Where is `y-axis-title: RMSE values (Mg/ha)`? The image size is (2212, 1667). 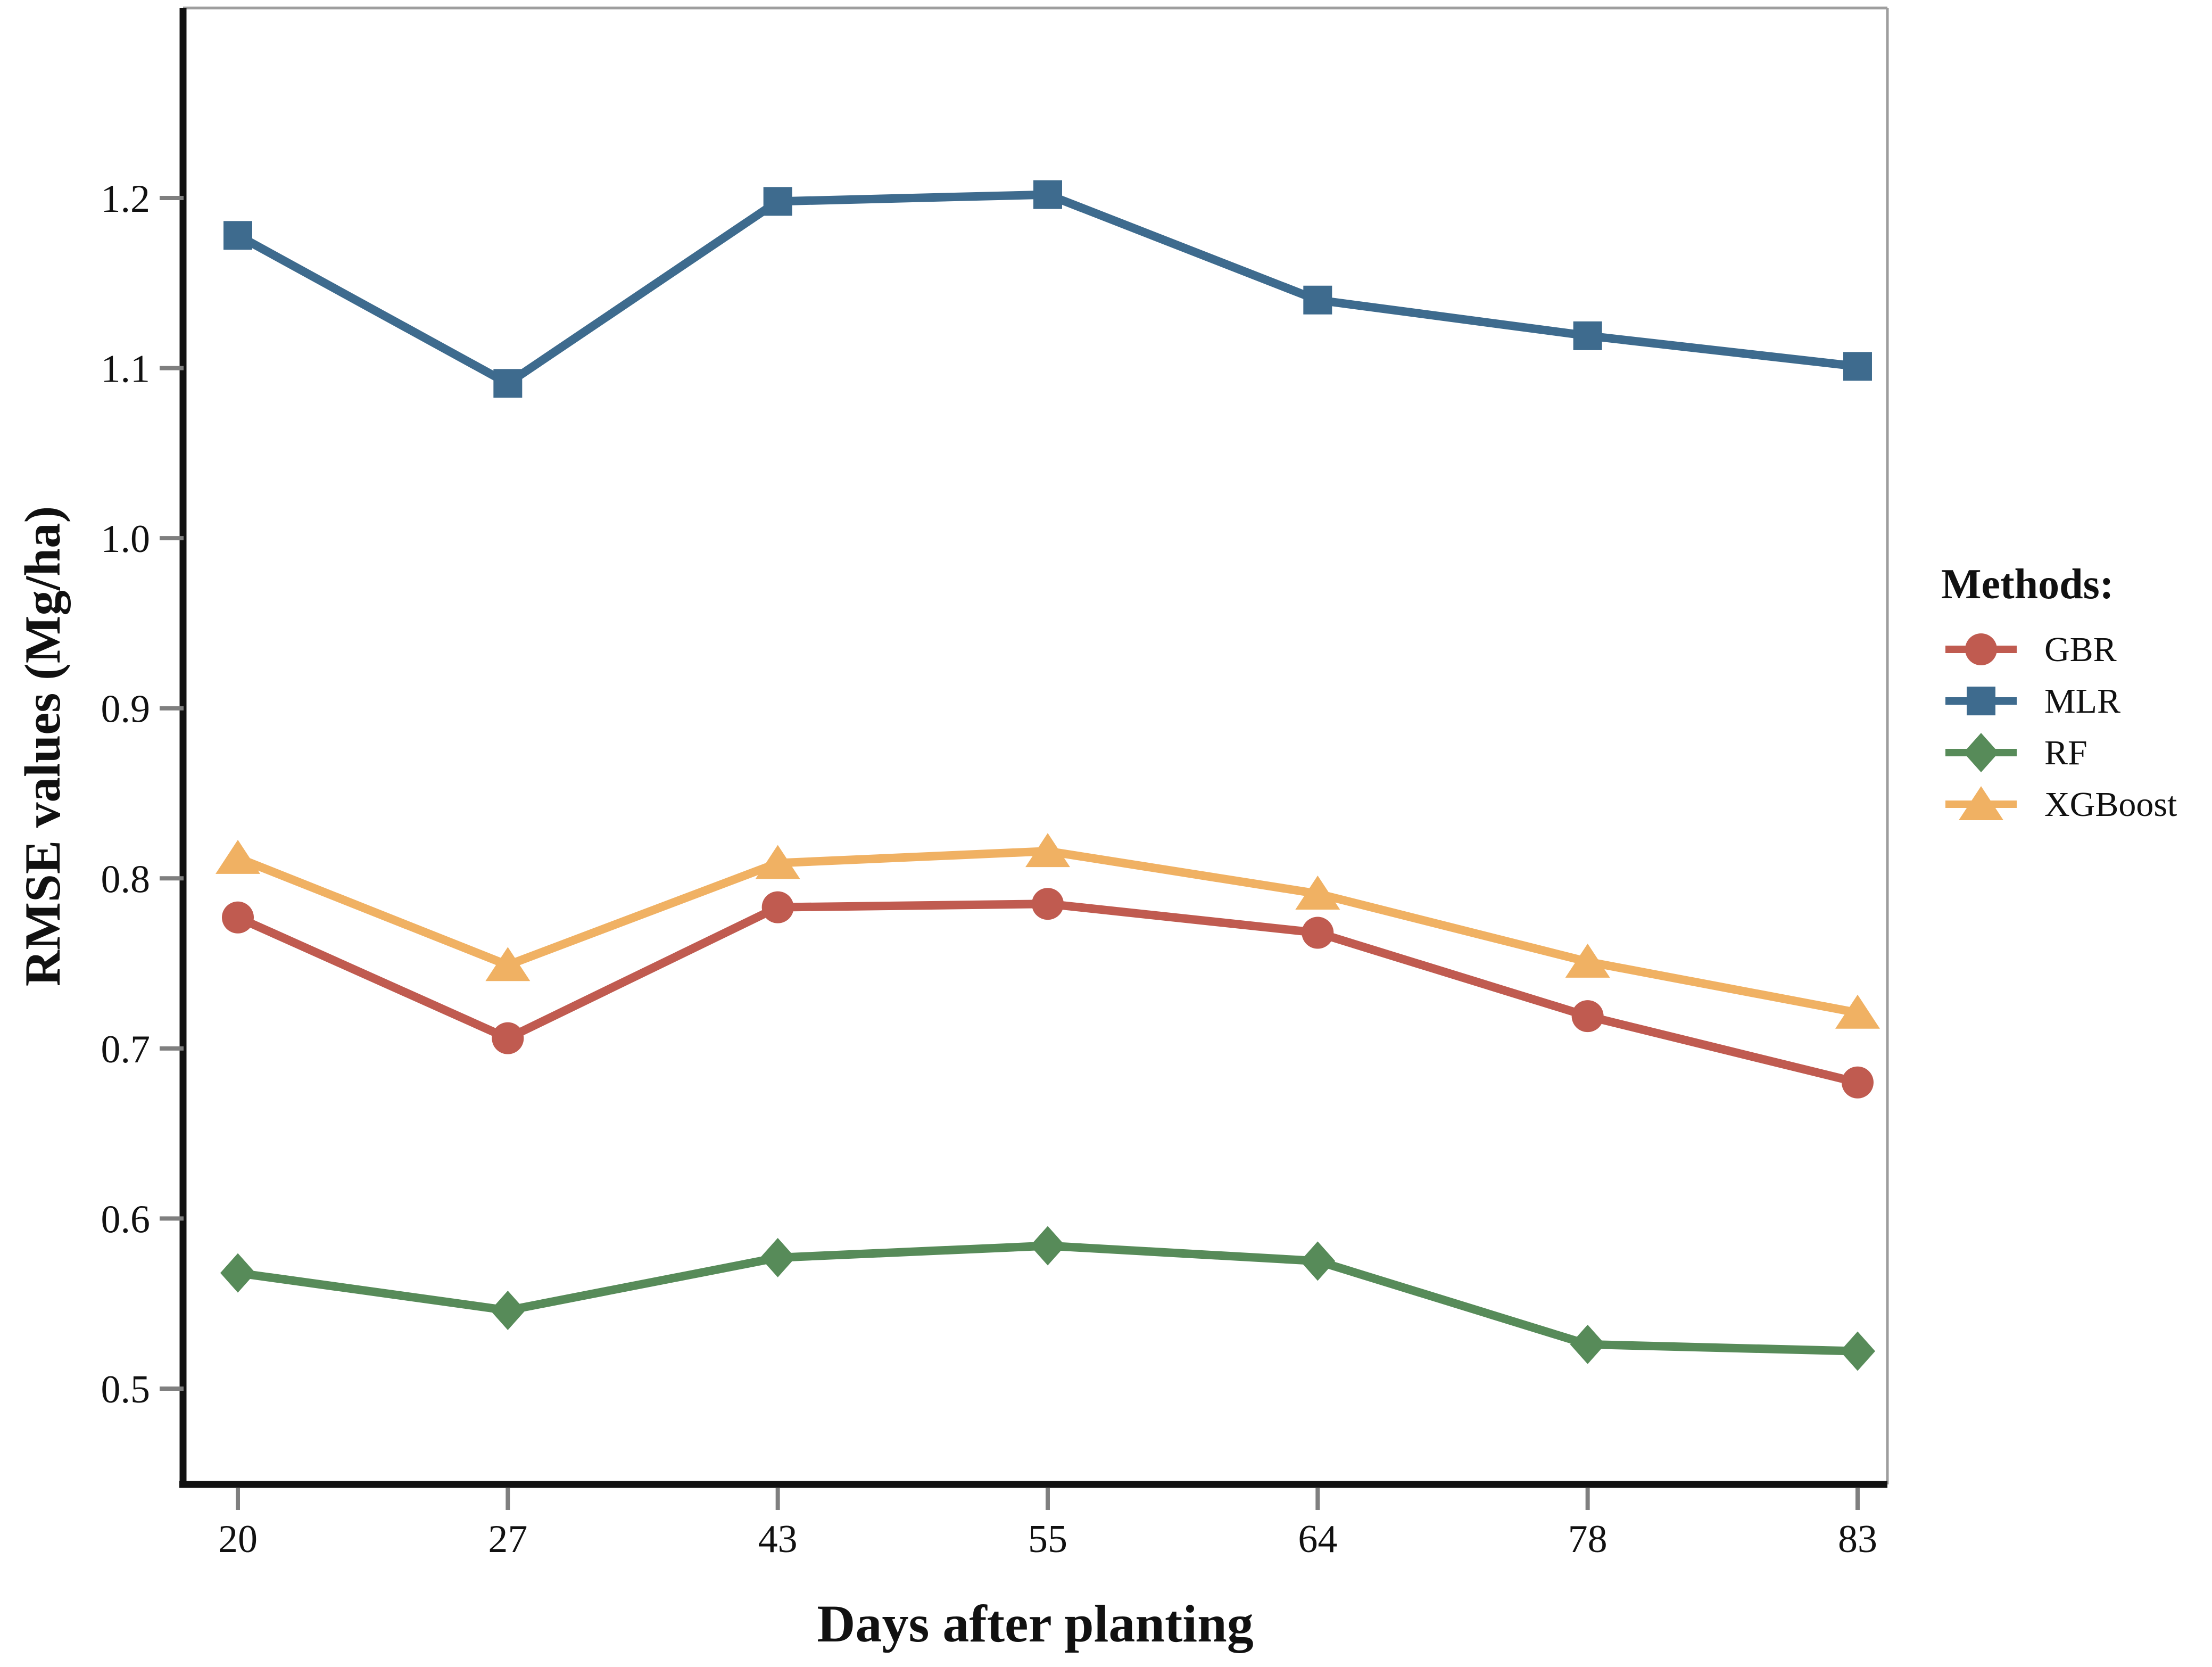
y-axis-title: RMSE values (Mg/ha) is located at coordinates (42, 746).